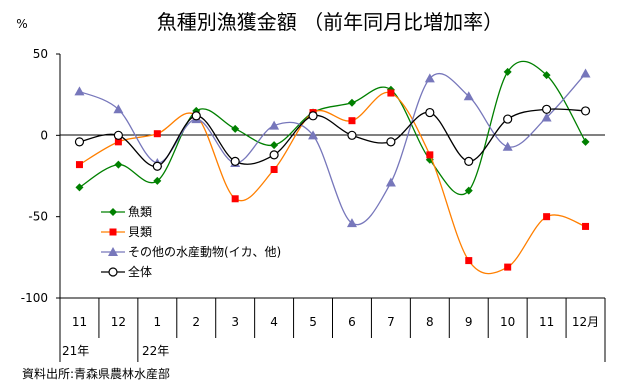 The image size is (627, 385). What do you see at coordinates (118, 322) in the screenshot?
I see `x-tick-label: 12` at bounding box center [118, 322].